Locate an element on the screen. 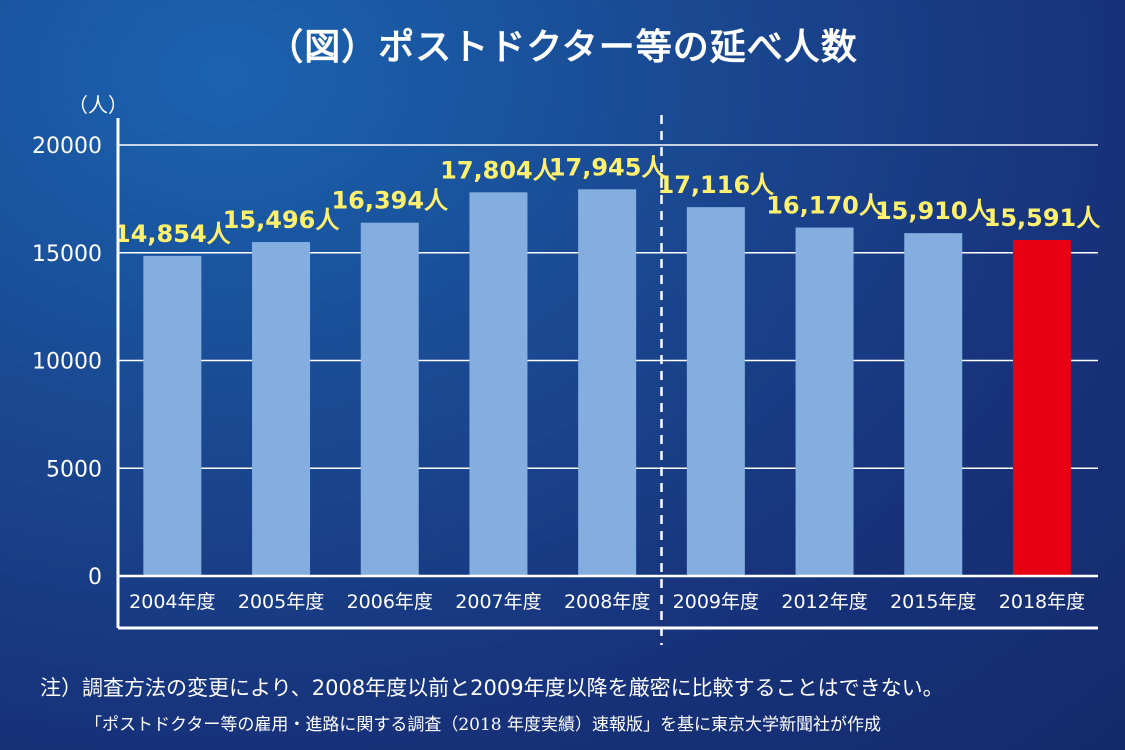 This screenshot has height=750, width=1125. x-tick-label: 2008年度 is located at coordinates (607, 602).